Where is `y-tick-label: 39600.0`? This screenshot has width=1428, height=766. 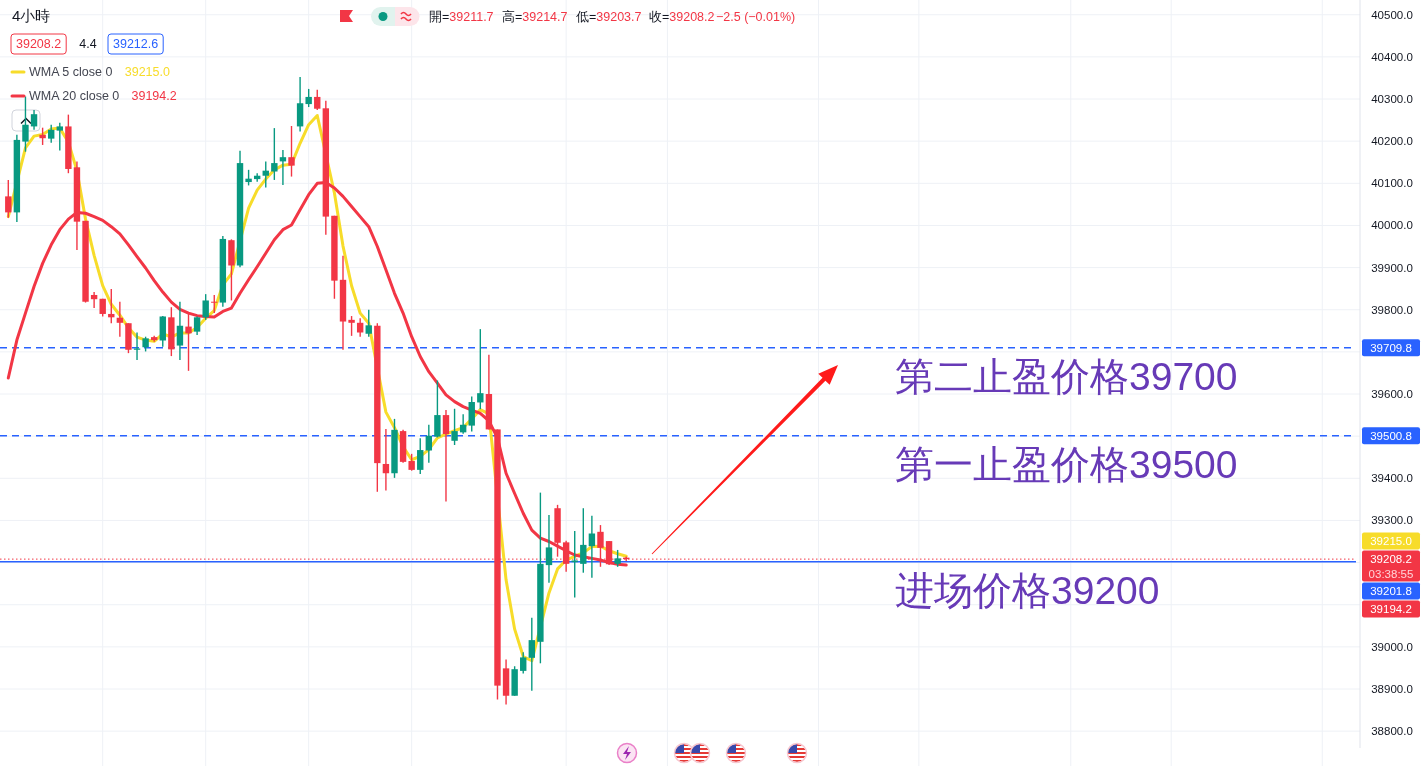
y-tick-label: 39600.0 is located at coordinates (1392, 394).